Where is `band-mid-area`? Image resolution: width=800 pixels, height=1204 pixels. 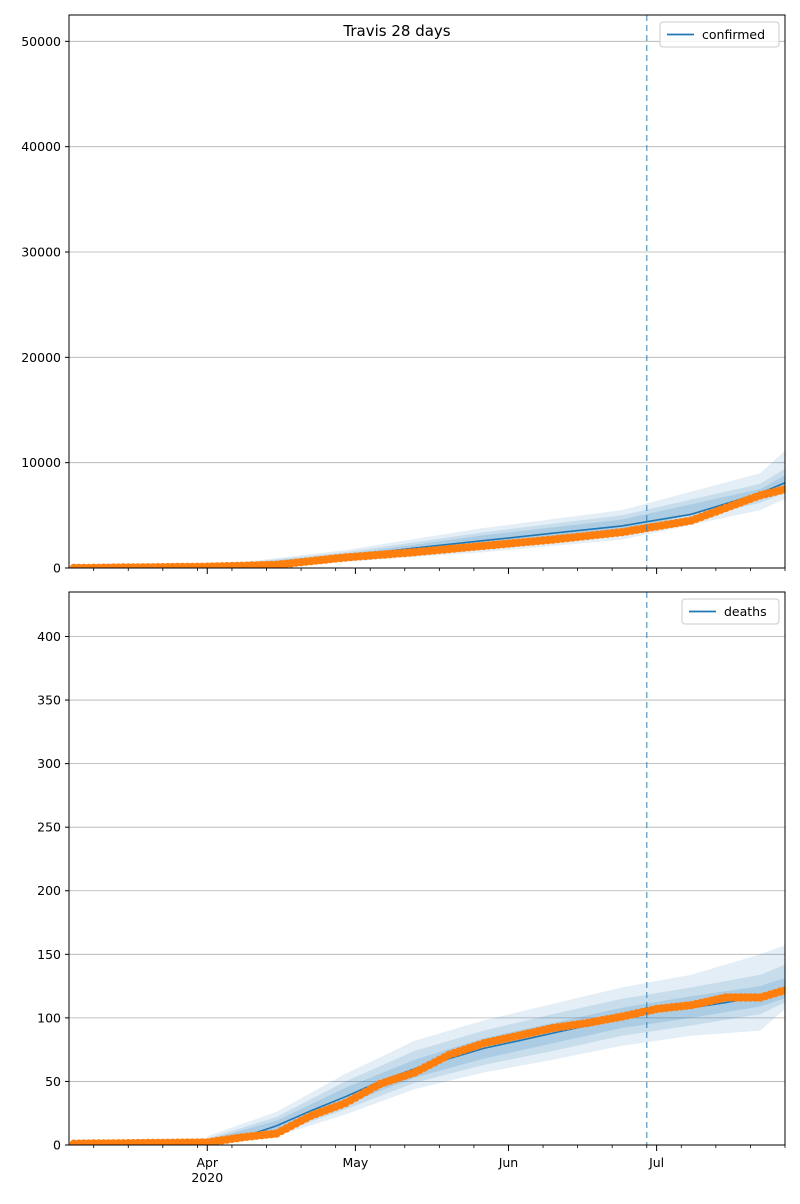
band-mid-area is located at coordinates (496, 1054).